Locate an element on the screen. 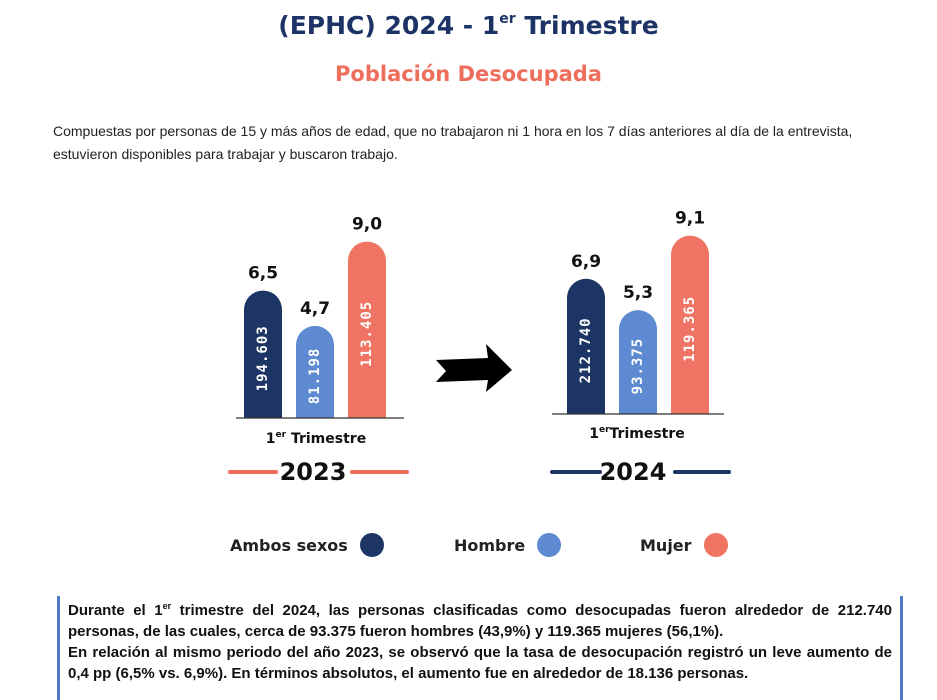  rate-label-2023-1: 4,7 is located at coordinates (315, 309).